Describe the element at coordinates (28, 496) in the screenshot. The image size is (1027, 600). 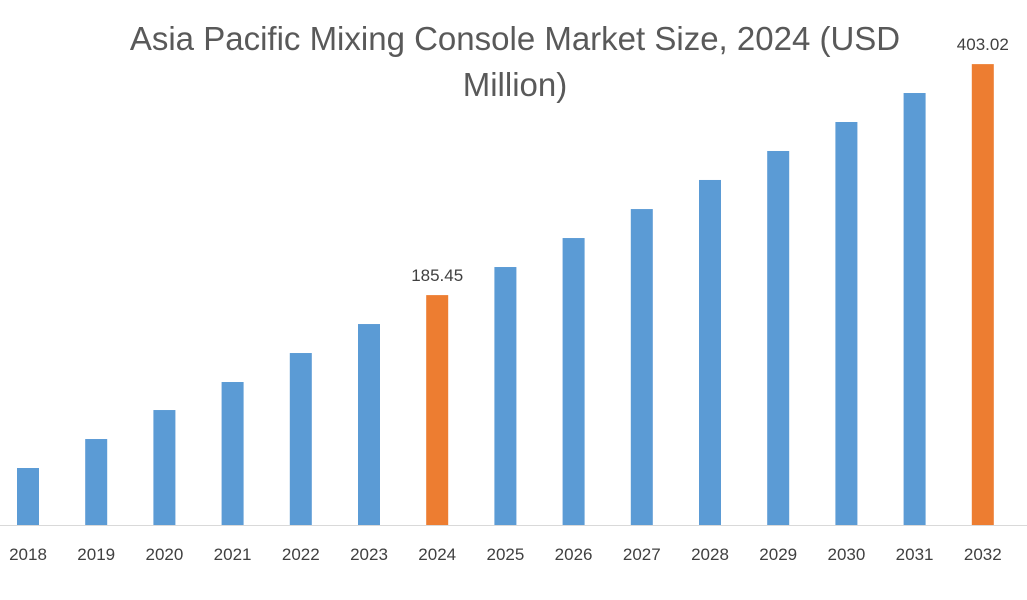
I see `bar-2018` at that location.